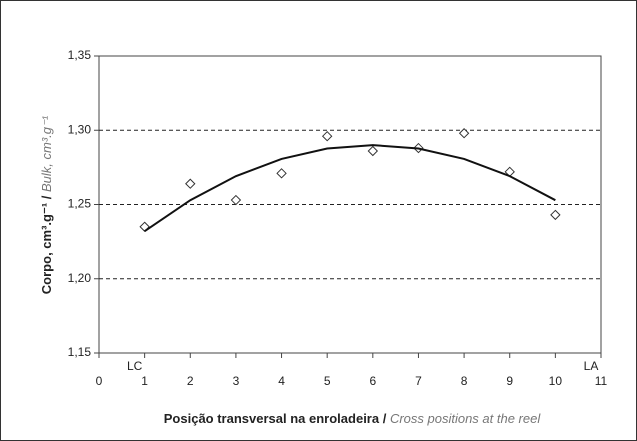 The width and height of the screenshot is (637, 441). I want to click on x-tick-label: 7, so click(418, 381).